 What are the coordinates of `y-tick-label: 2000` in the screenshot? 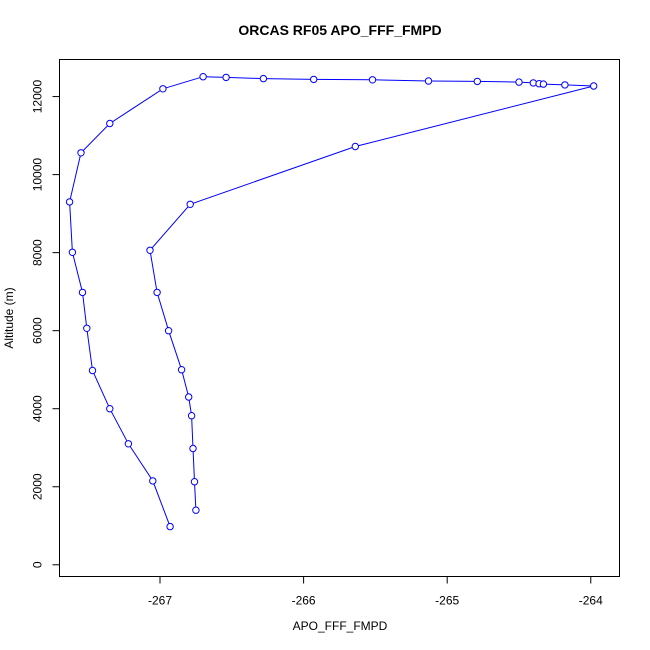 It's located at (38, 486).